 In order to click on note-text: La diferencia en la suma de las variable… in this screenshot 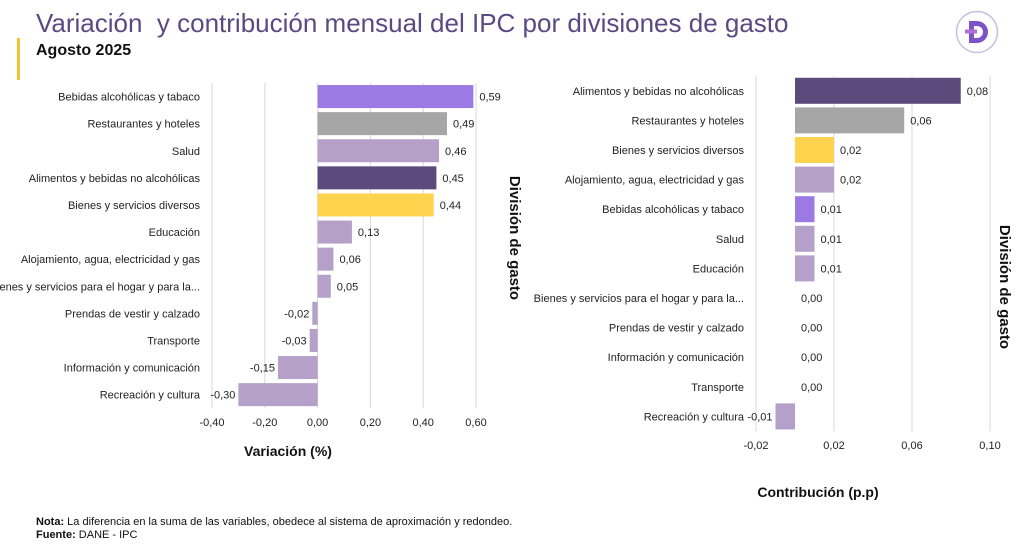, I will do `click(288, 522)`.